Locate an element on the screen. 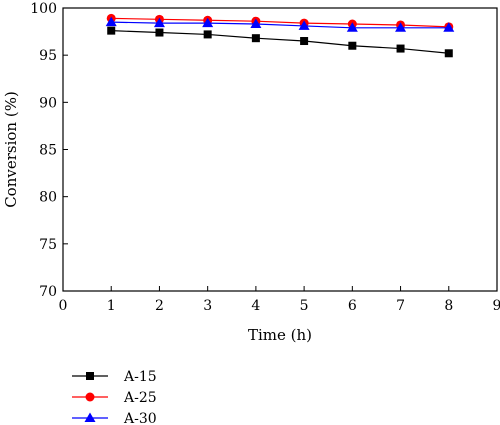 This screenshot has height=425, width=500. legend-entry: A-15 is located at coordinates (114, 377).